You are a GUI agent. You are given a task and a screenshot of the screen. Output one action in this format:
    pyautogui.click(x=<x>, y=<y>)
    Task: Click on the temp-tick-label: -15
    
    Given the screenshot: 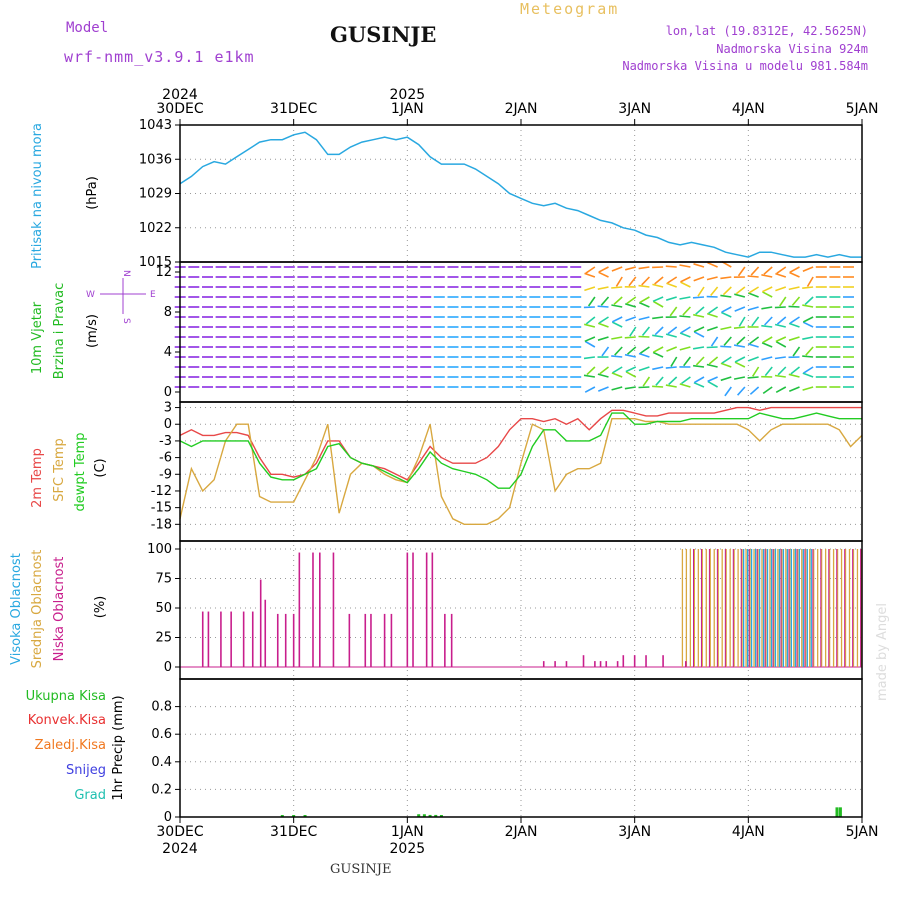 What is the action you would take?
    pyautogui.click(x=161, y=508)
    